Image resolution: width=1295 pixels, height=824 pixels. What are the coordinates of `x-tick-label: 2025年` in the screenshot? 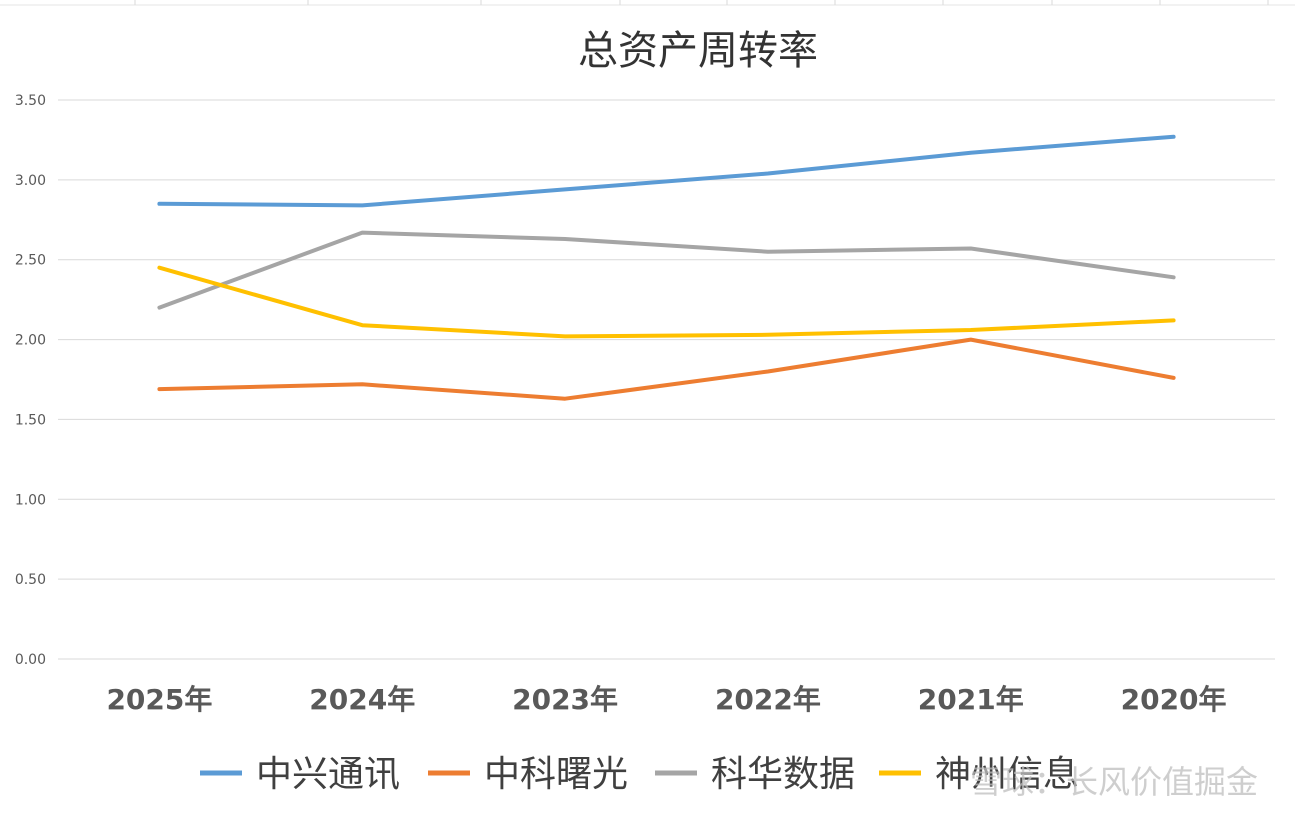 It's located at (159, 699).